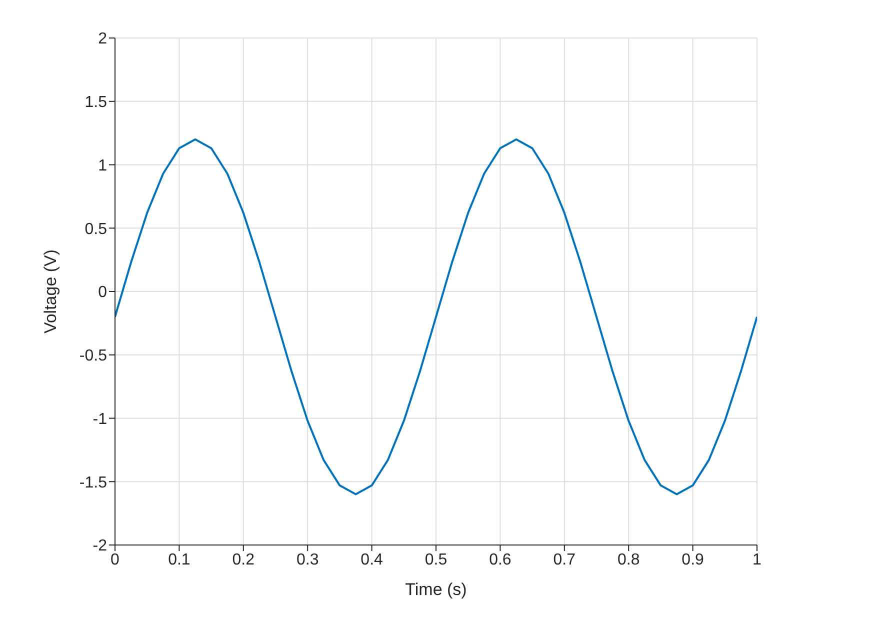 This screenshot has width=887, height=625. Describe the element at coordinates (103, 293) in the screenshot. I see `y-tick-label: 0` at that location.